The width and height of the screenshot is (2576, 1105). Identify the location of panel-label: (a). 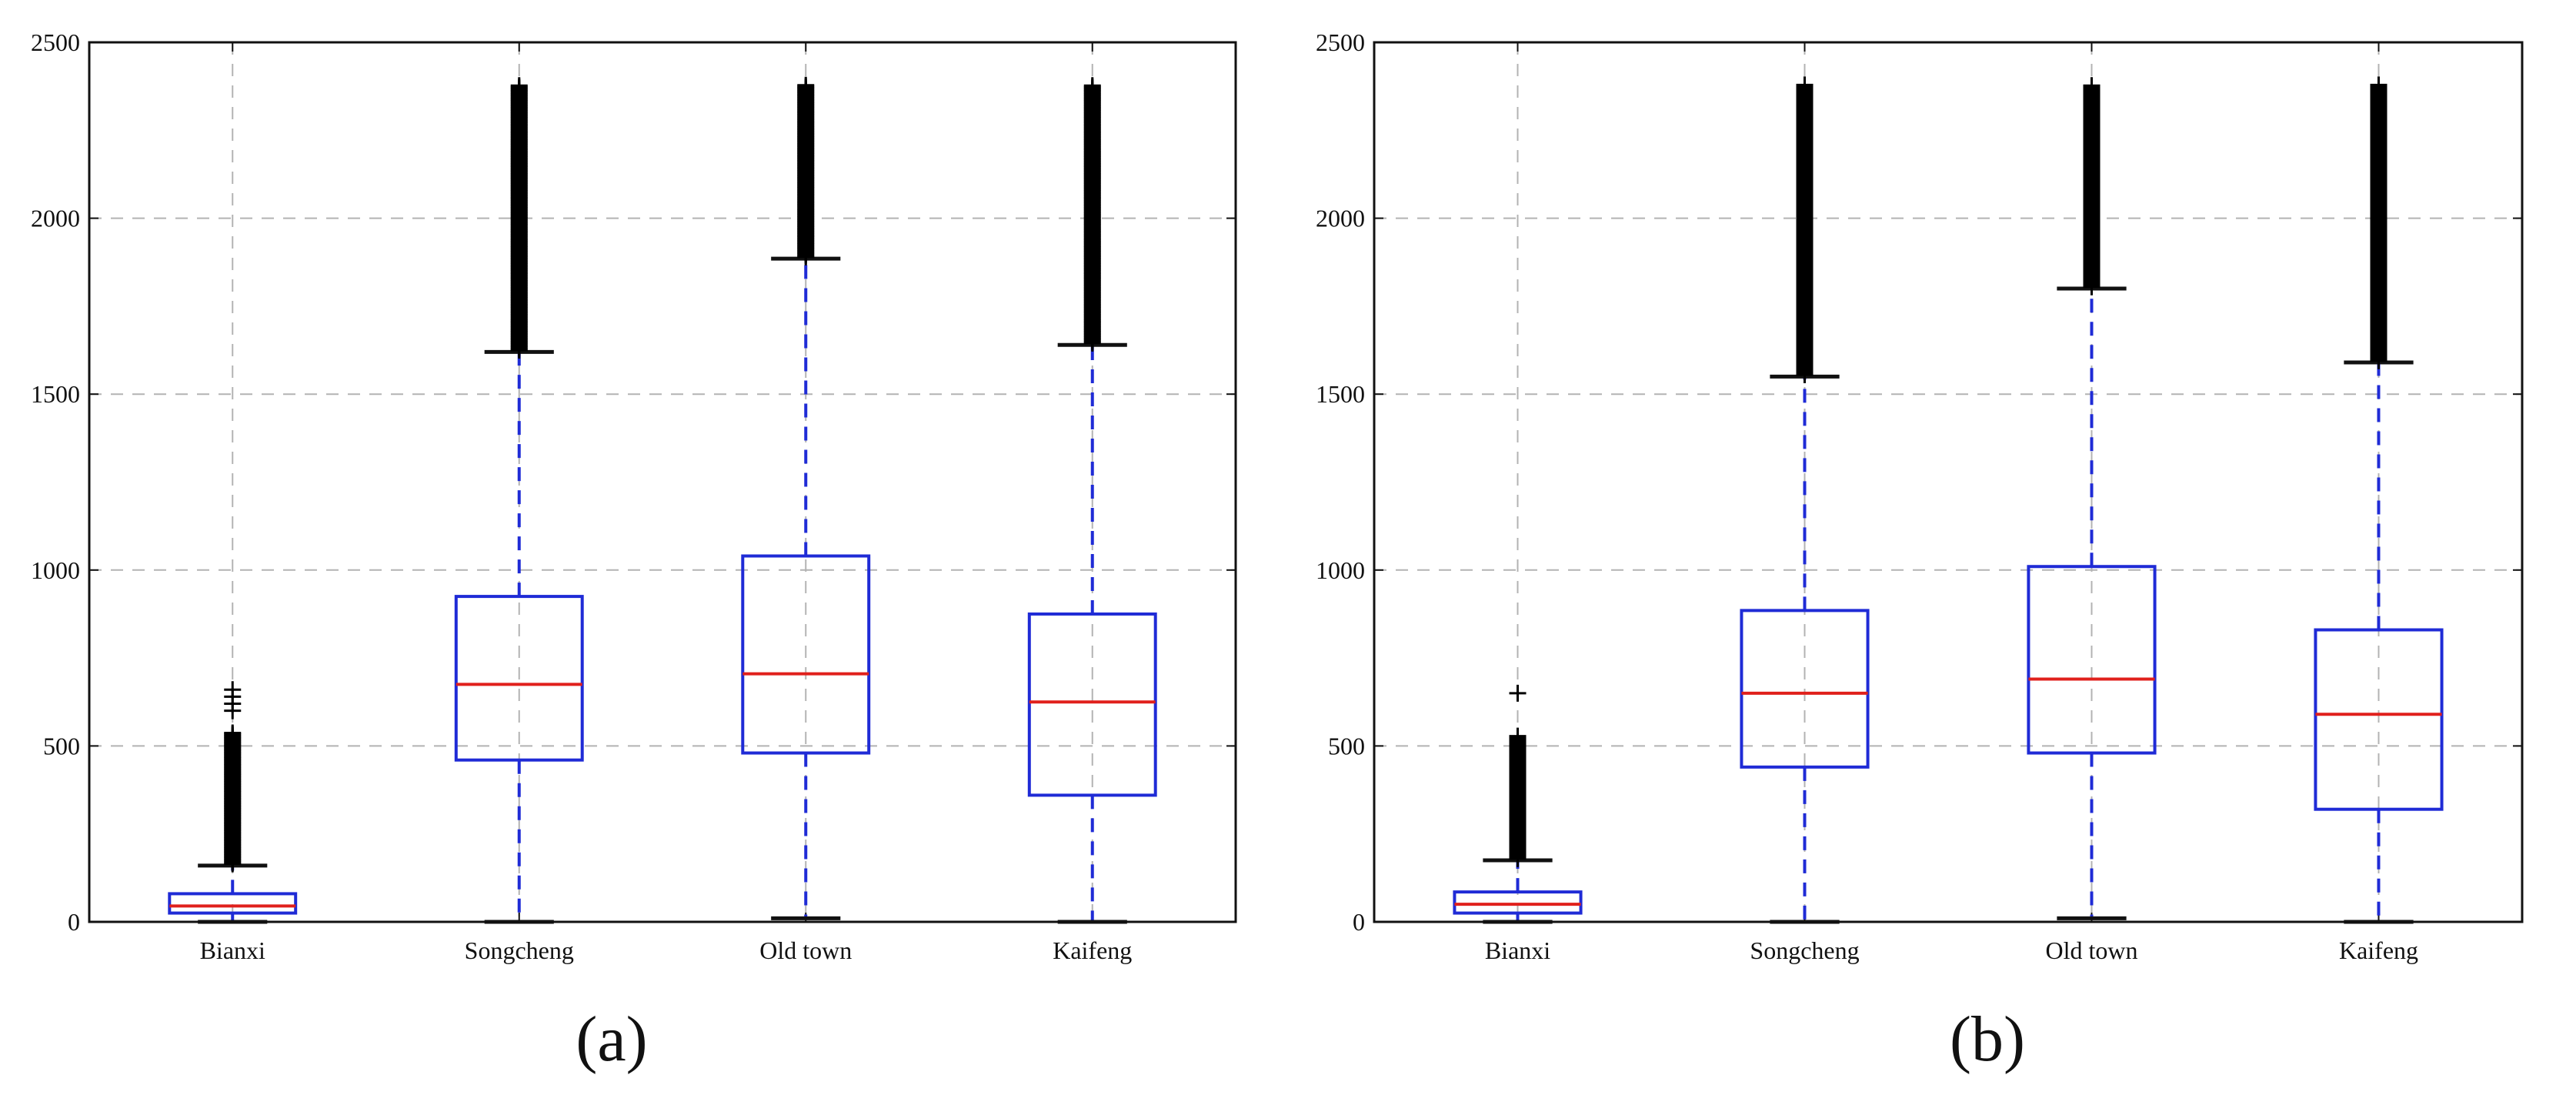
(612, 1039).